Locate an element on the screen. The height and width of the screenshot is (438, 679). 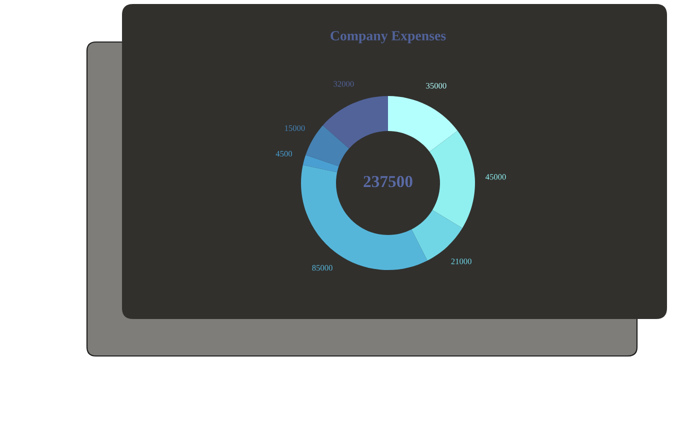
data-label: 35000 is located at coordinates (436, 85).